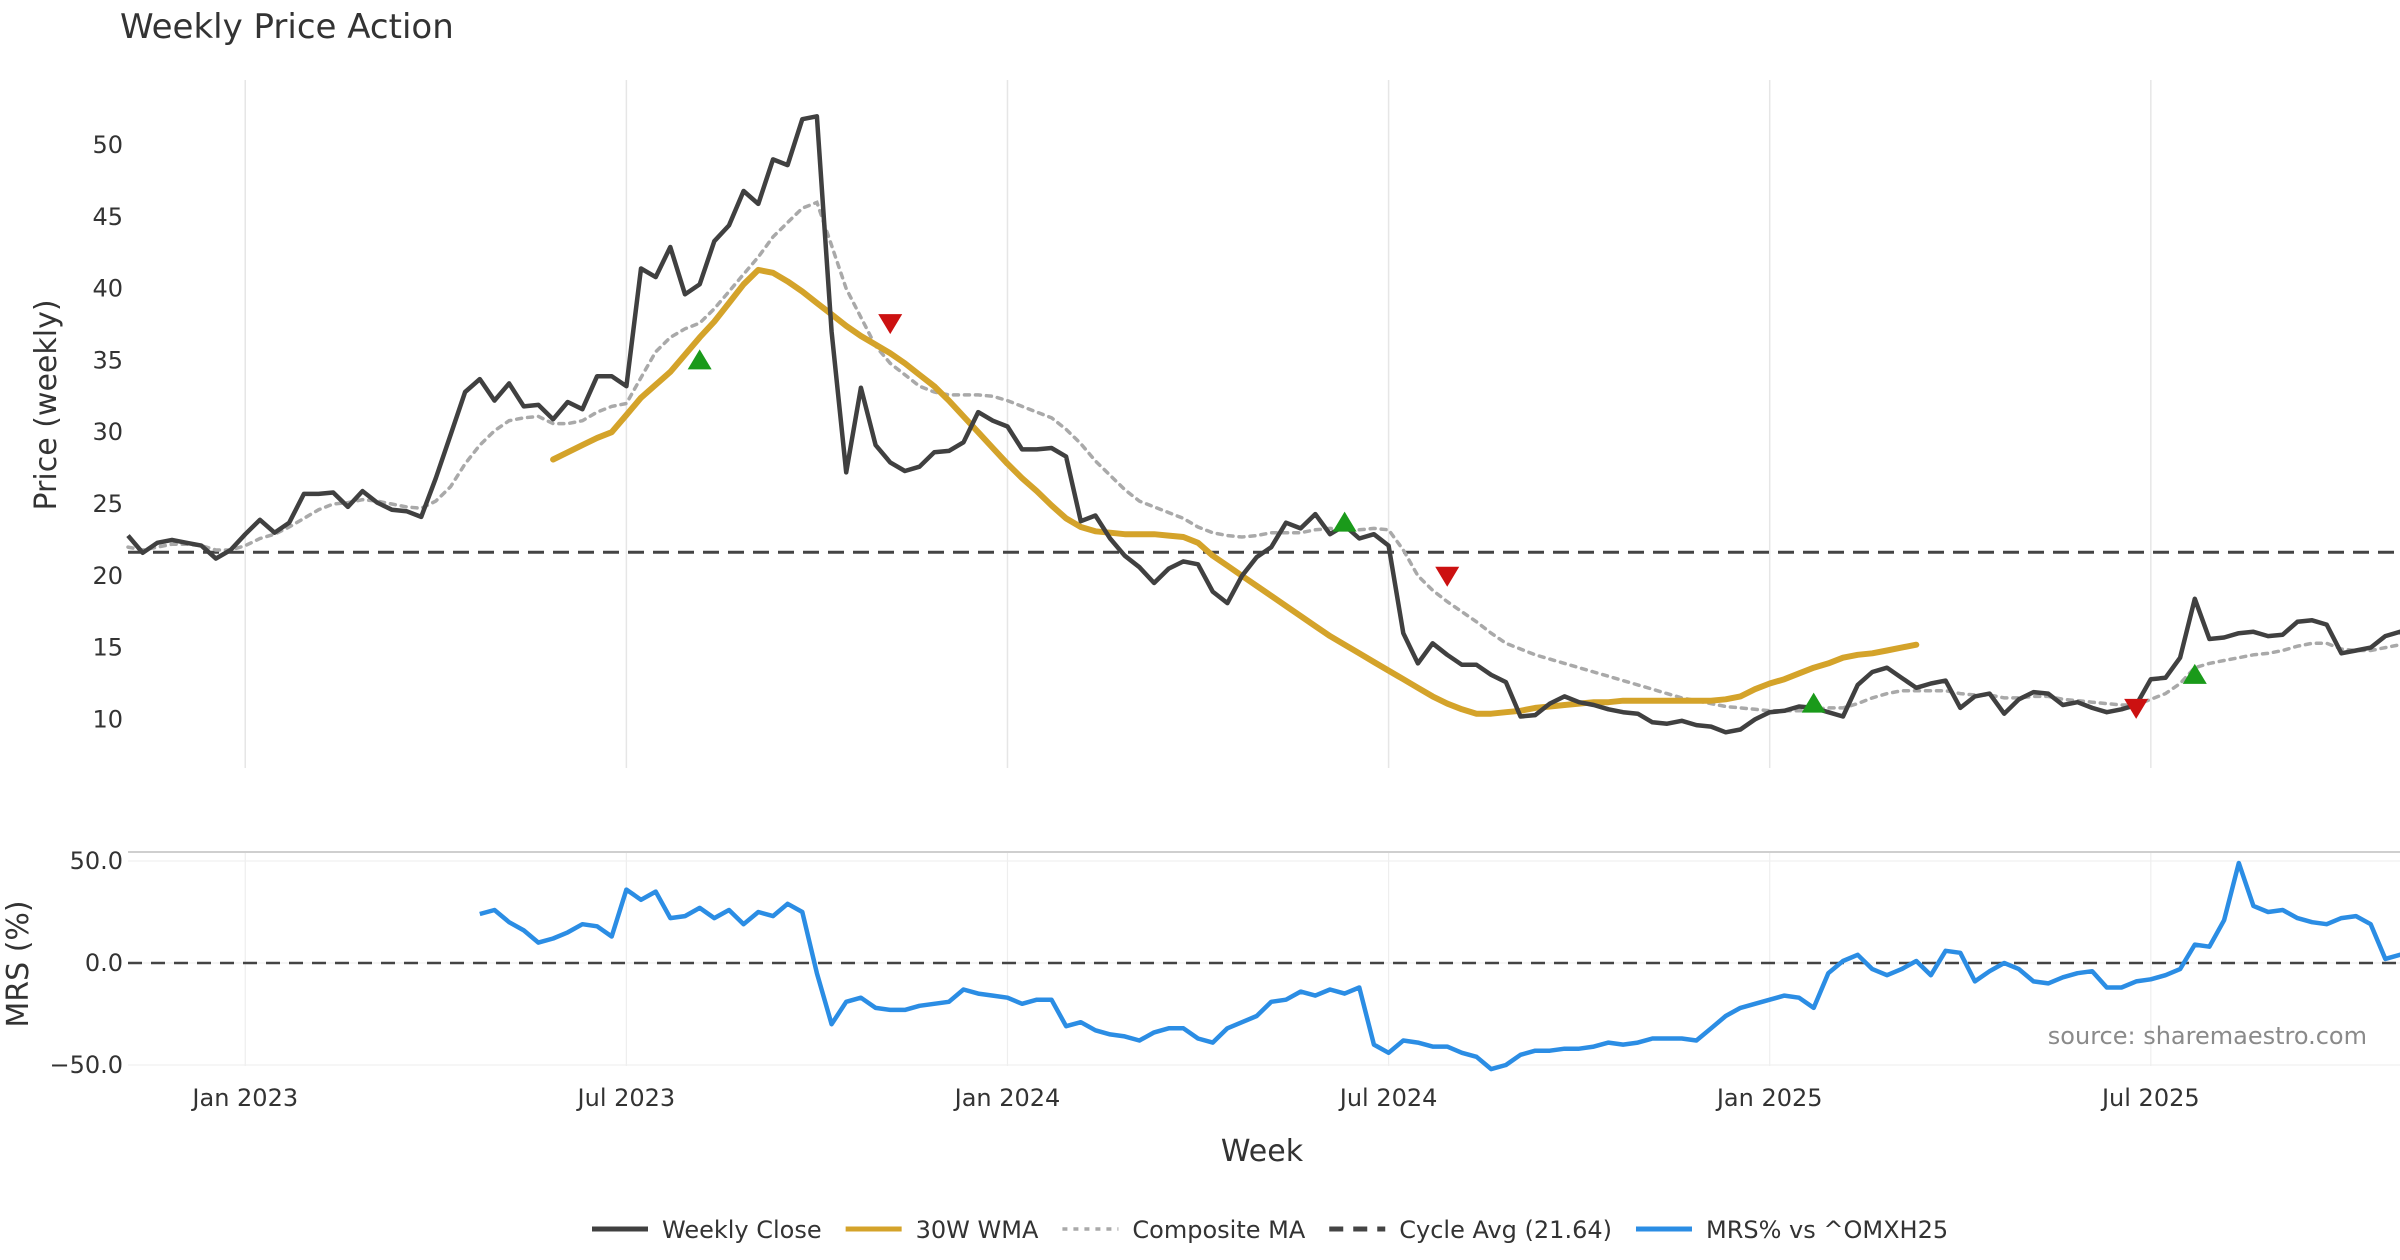 This screenshot has height=1260, width=2400. What do you see at coordinates (626, 1098) in the screenshot?
I see `x-tick-label: Jul 2023` at bounding box center [626, 1098].